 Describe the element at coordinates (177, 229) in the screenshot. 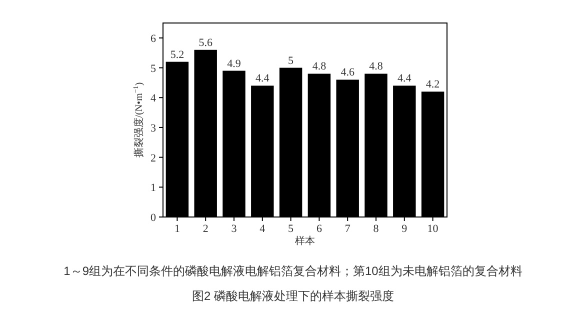

I see `x-tick-label: 1` at that location.